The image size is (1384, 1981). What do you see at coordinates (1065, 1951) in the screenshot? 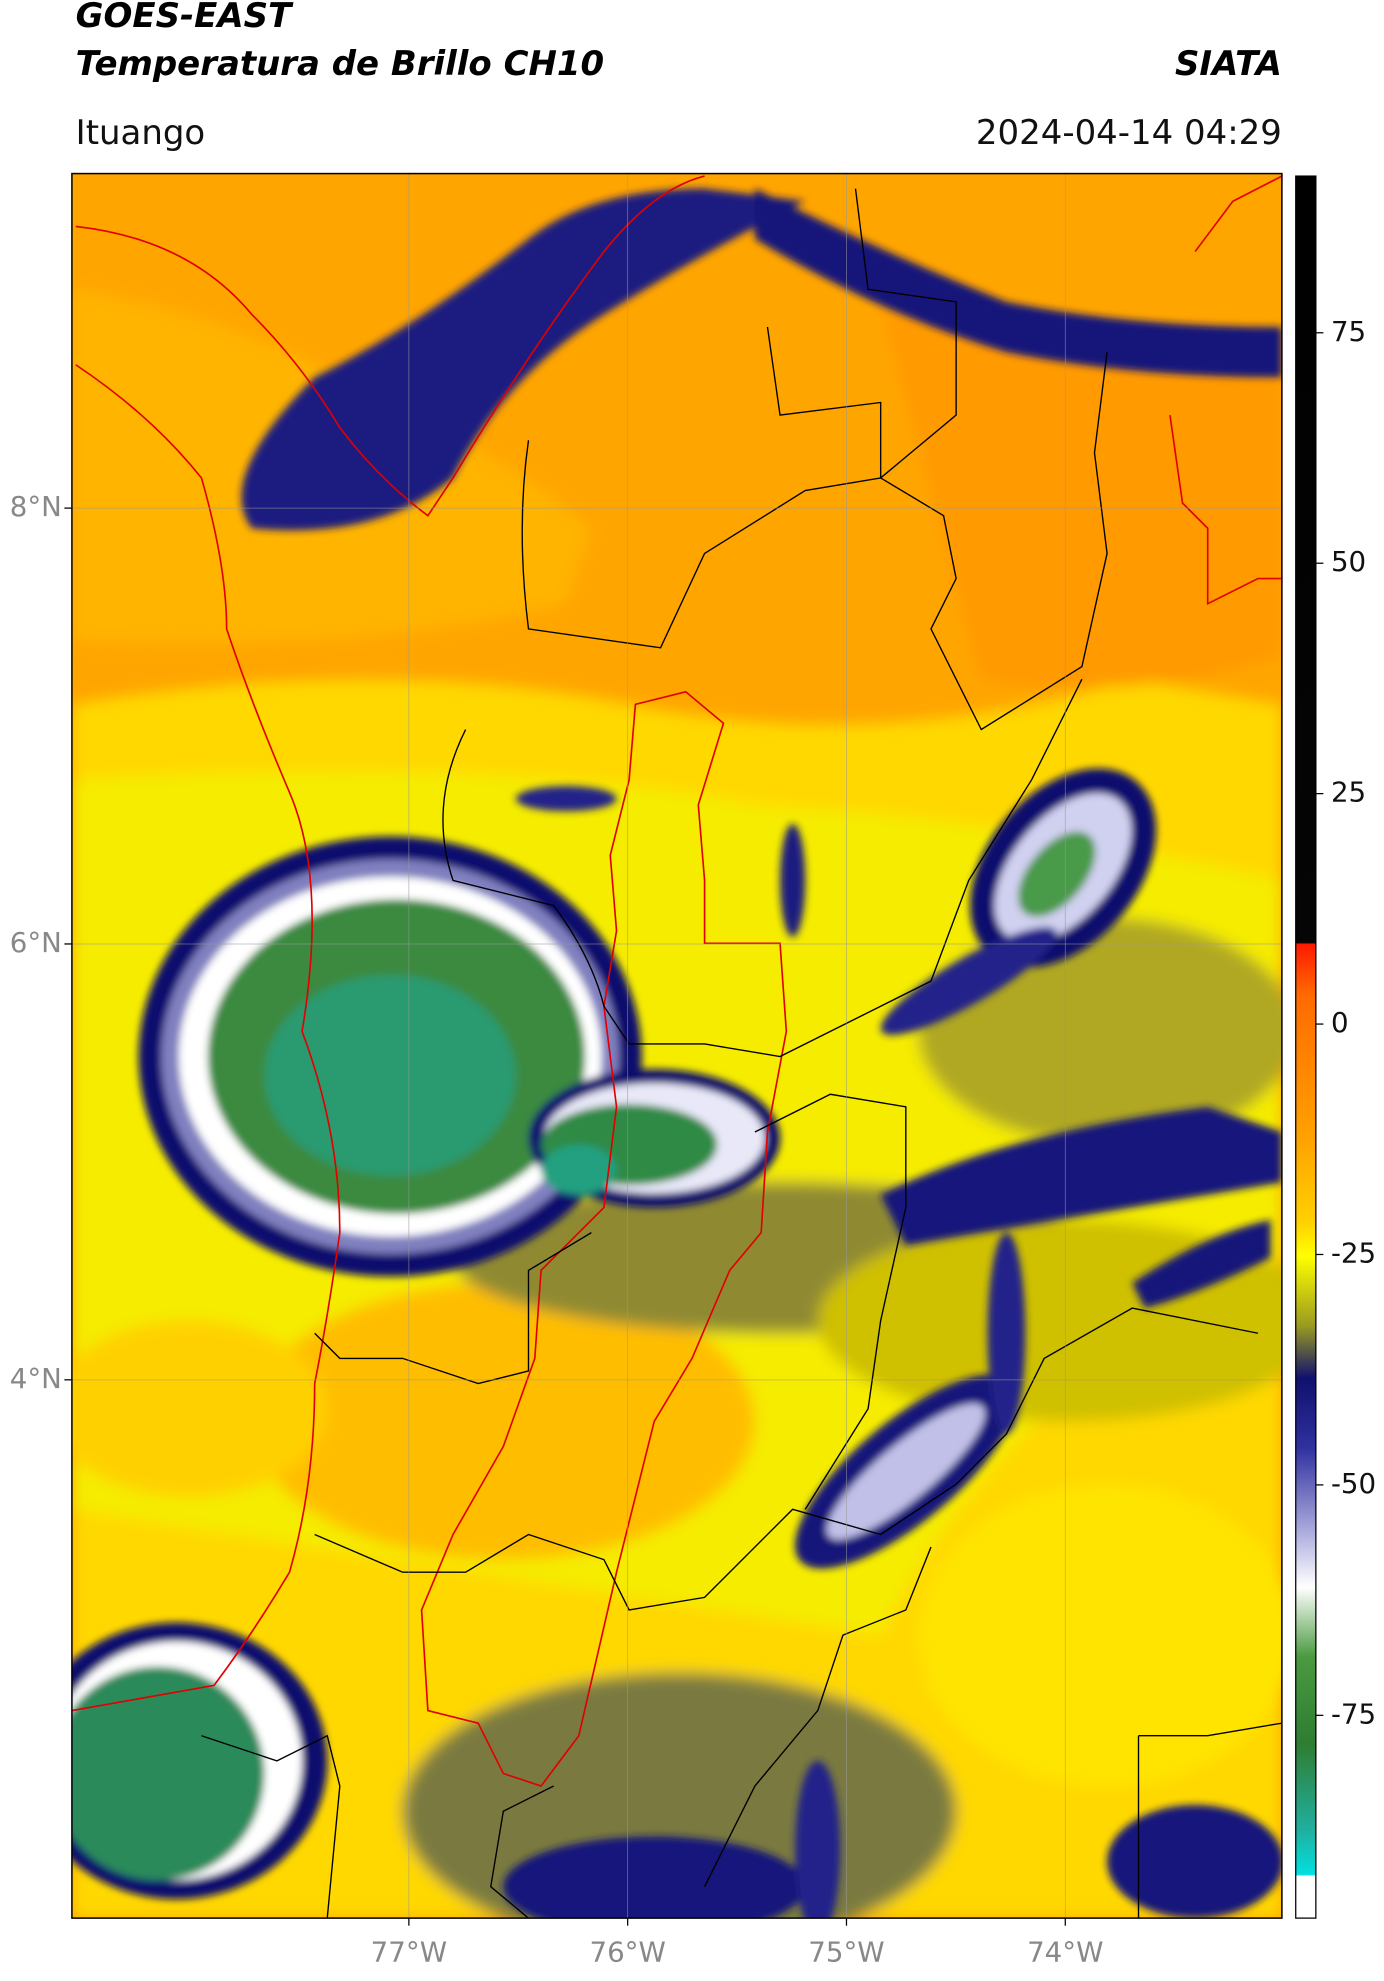
I see `x-tick-label: 74°W` at bounding box center [1065, 1951].